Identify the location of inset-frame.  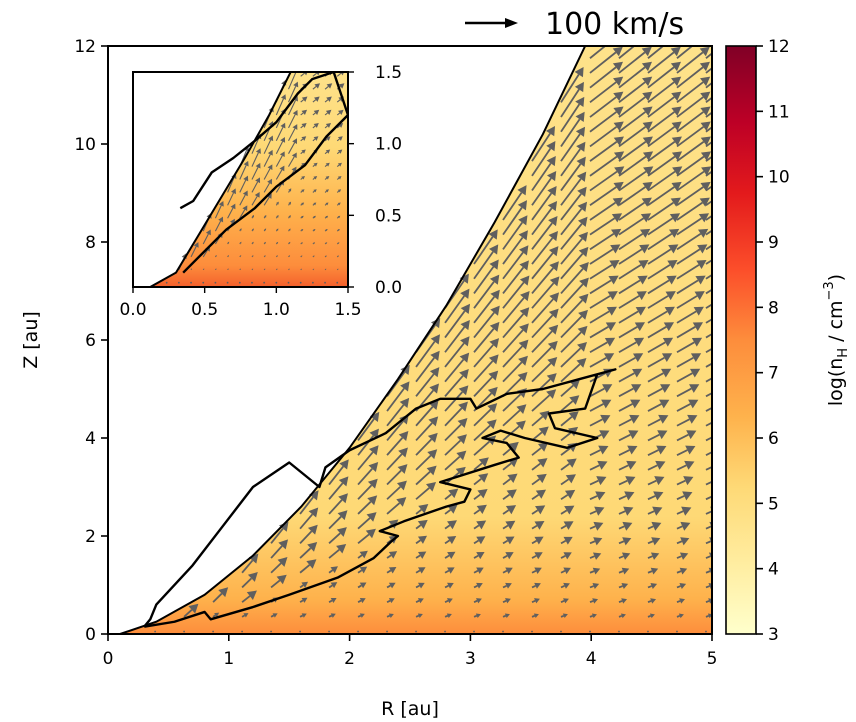
(240, 179).